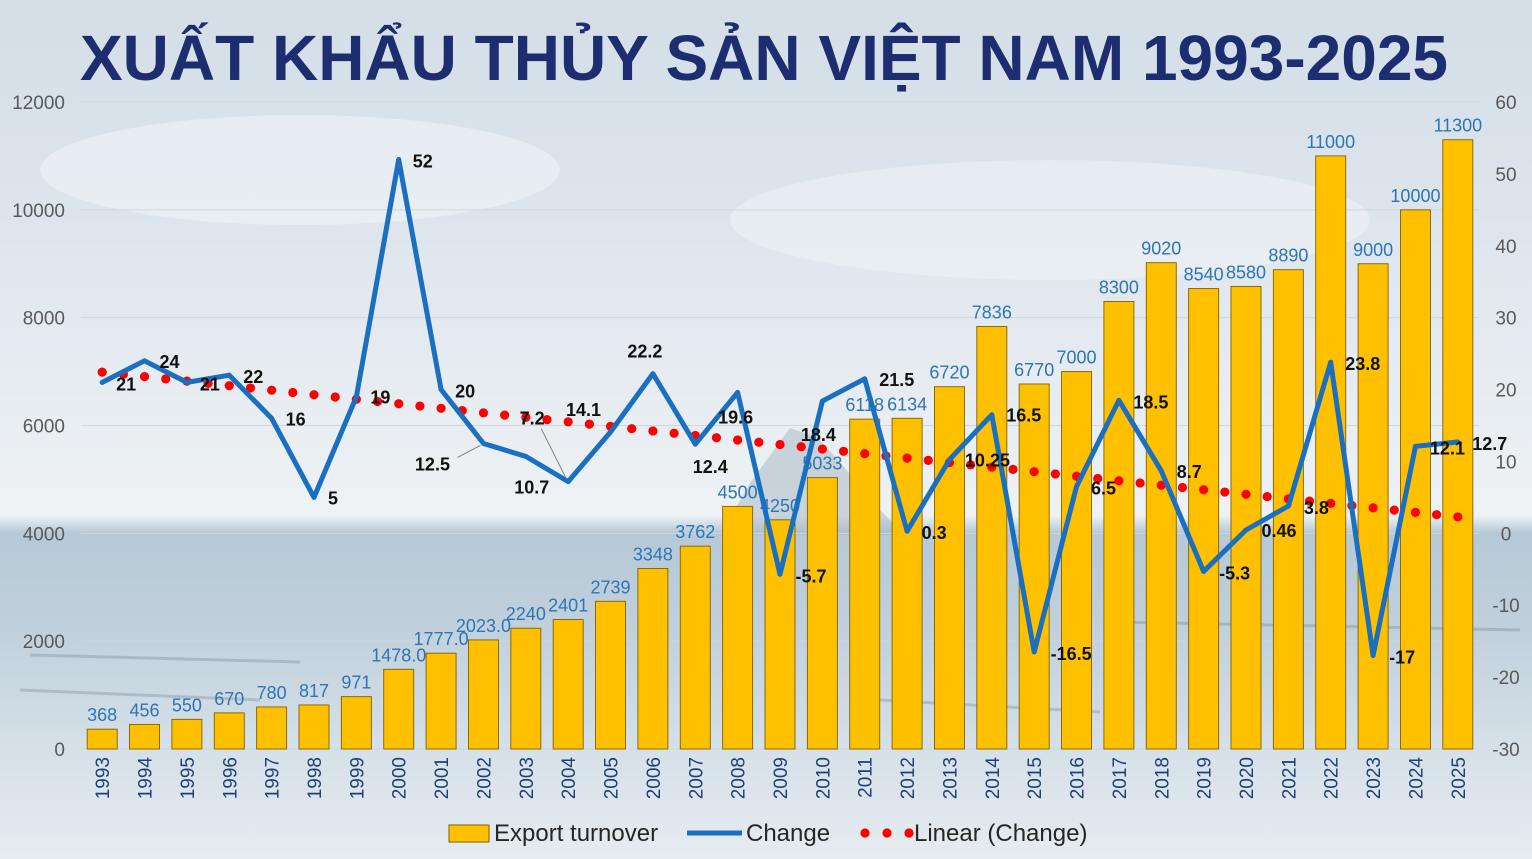 Image resolution: width=1532 pixels, height=859 pixels. I want to click on change-value-label-1993: 21, so click(126, 384).